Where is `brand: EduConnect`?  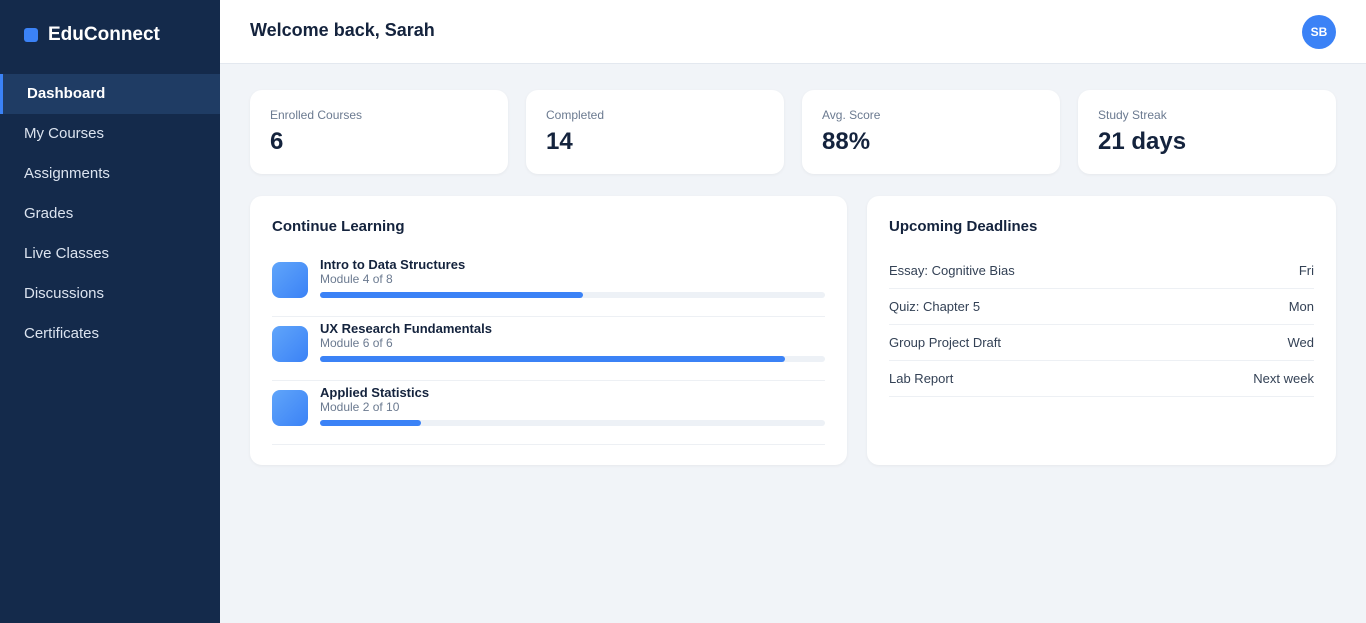 brand: EduConnect is located at coordinates (92, 35).